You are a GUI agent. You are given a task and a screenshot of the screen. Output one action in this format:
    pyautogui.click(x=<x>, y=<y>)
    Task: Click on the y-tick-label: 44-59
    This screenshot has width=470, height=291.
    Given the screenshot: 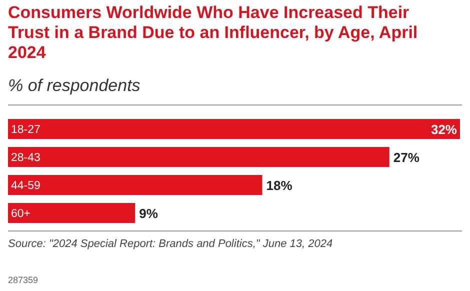 What is the action you would take?
    pyautogui.click(x=25, y=186)
    